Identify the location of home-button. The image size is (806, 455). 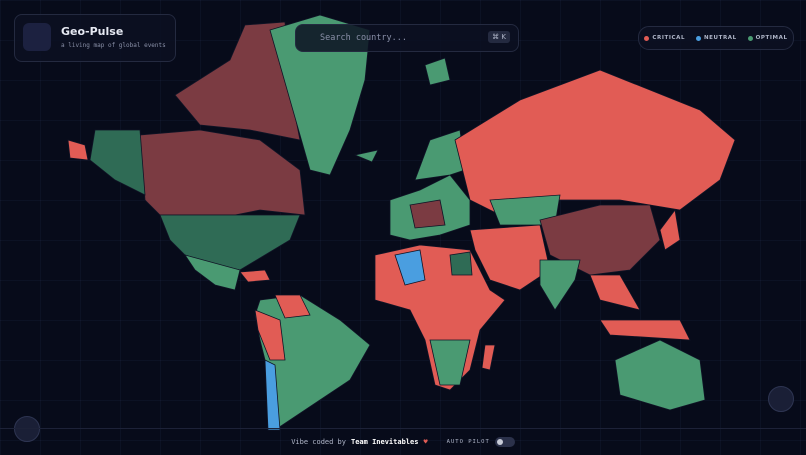
(781, 399).